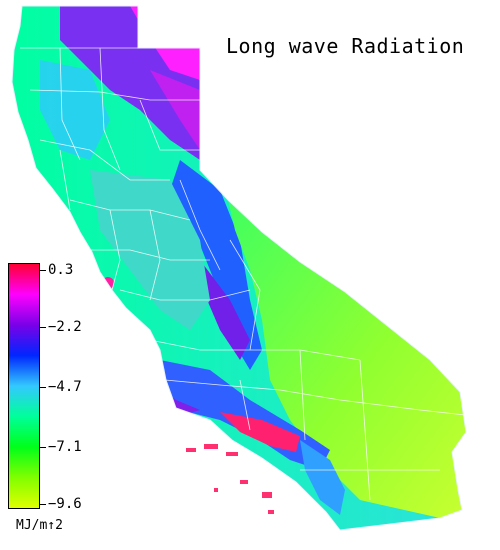 This screenshot has width=500, height=550. Describe the element at coordinates (65, 447) in the screenshot. I see `tick-label: −7.1` at that location.